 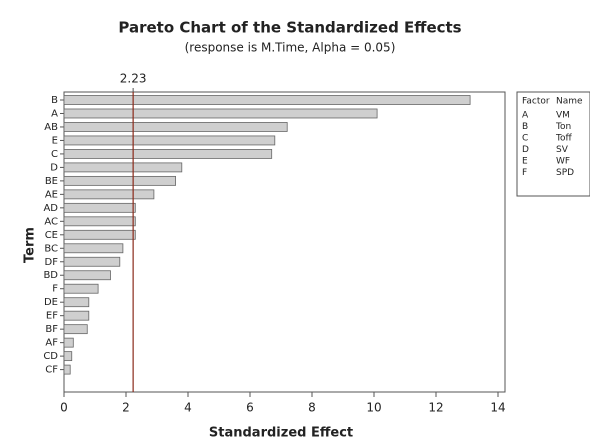 I want to click on legend-cell: B, so click(x=525, y=127).